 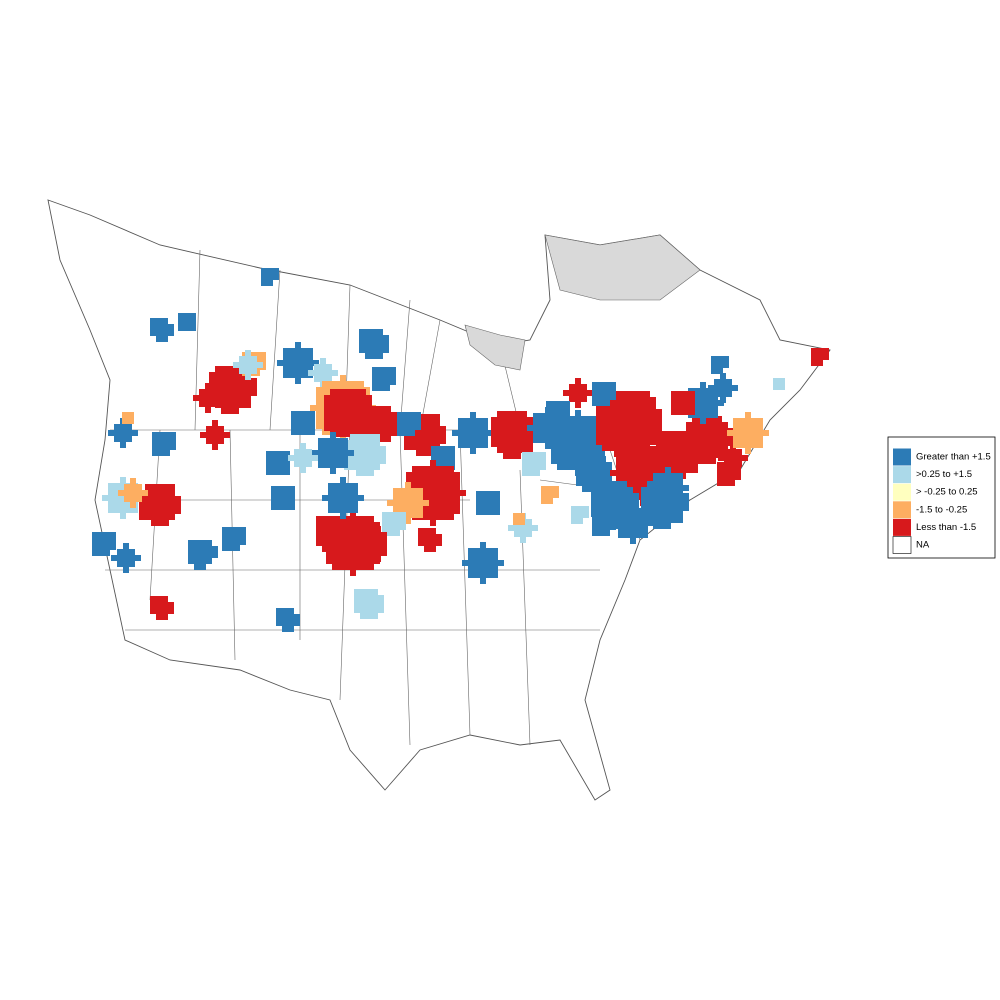 What do you see at coordinates (953, 457) in the screenshot?
I see `legend-label: Greater than +1.5` at bounding box center [953, 457].